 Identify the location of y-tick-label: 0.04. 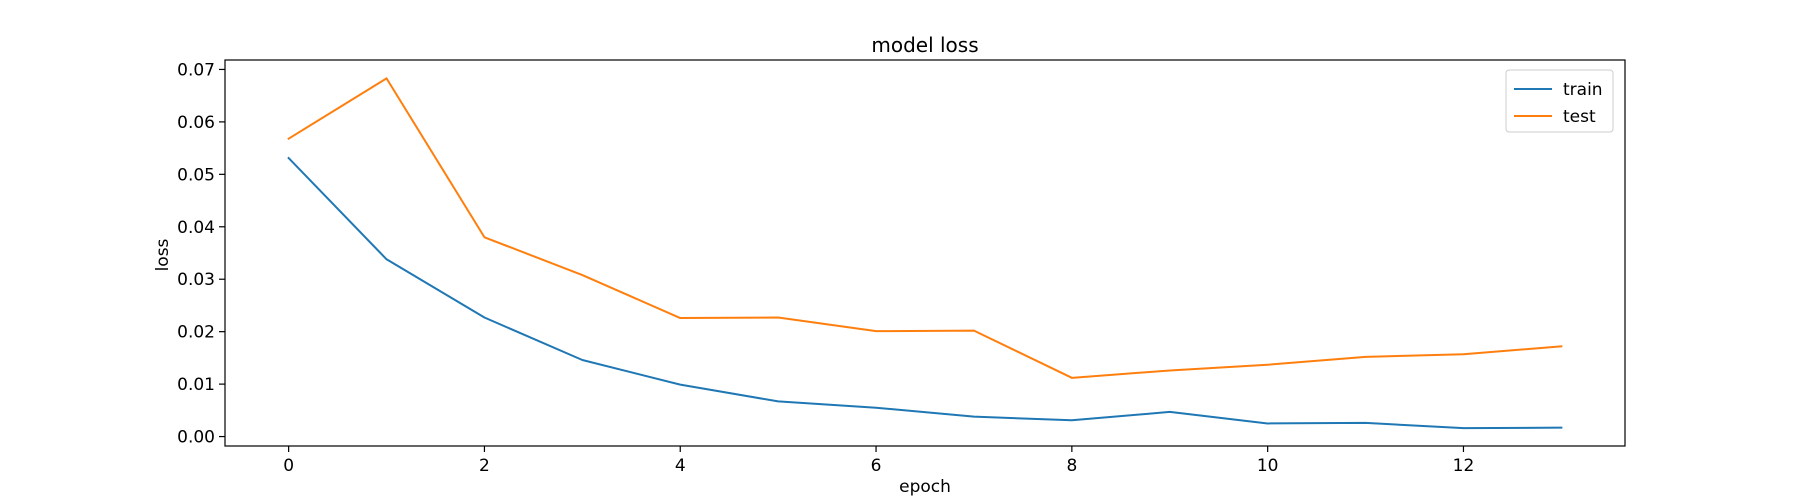
(196, 228).